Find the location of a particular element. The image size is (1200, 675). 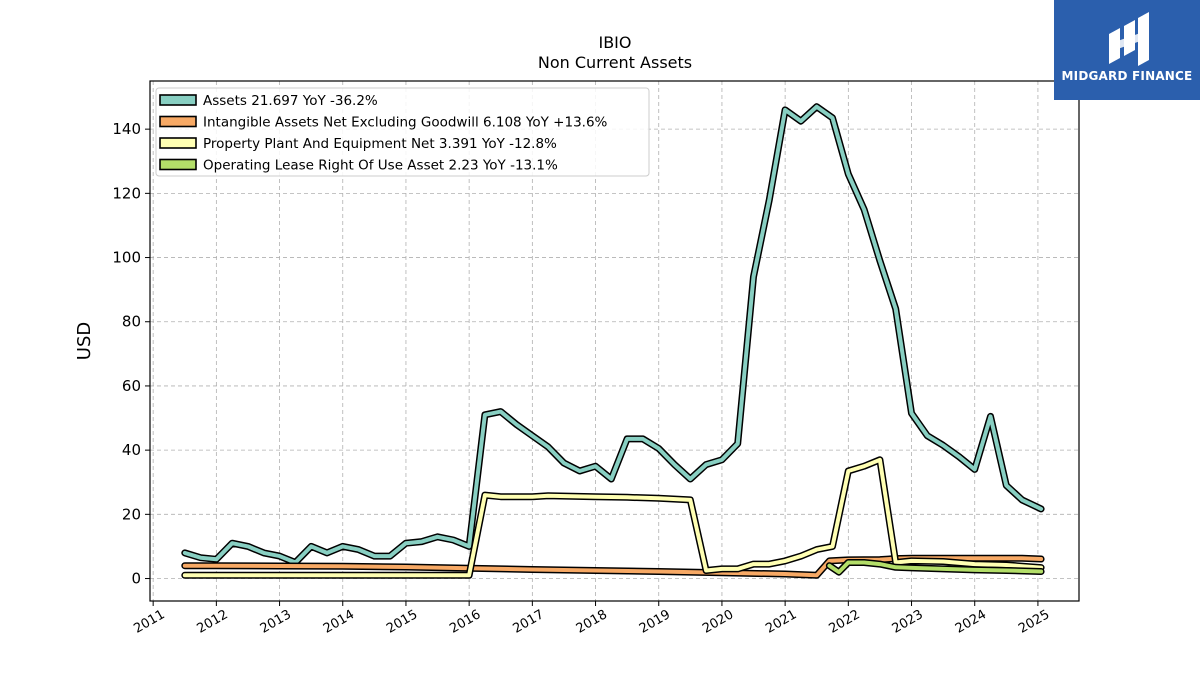

x-tick-label: 2022 is located at coordinates (844, 622).